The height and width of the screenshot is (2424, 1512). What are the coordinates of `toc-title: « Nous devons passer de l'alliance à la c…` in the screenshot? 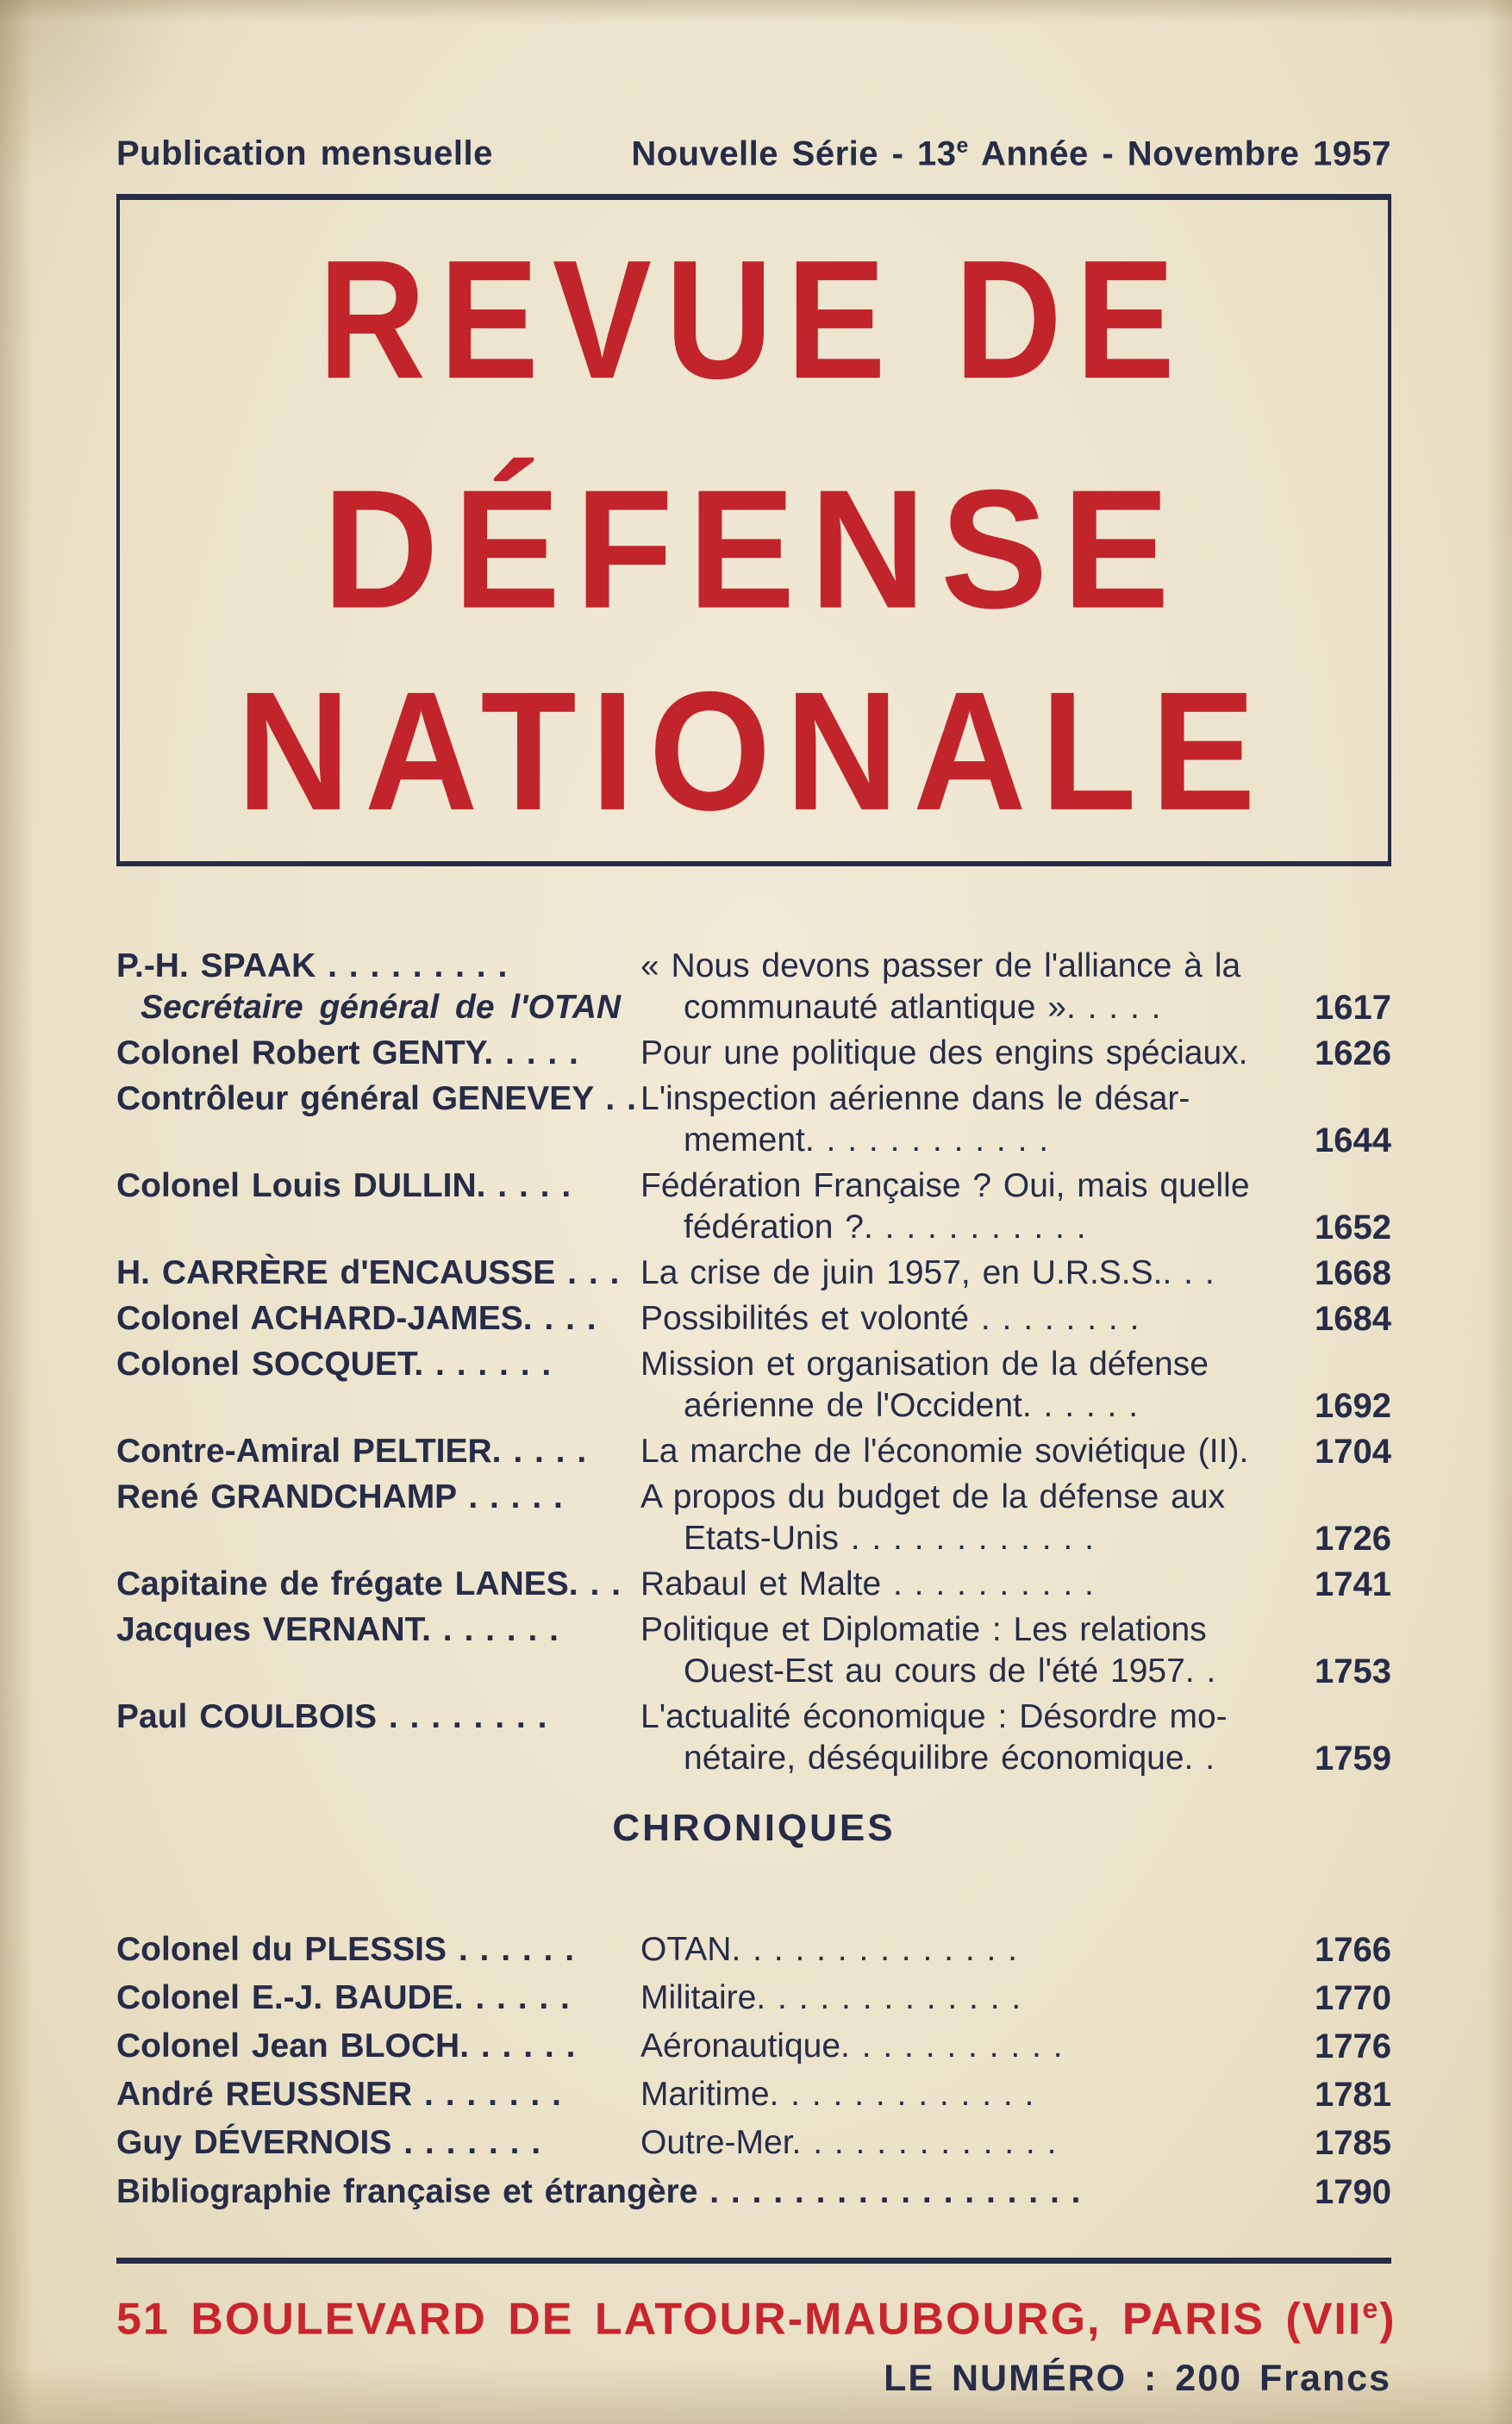 It's located at (976, 987).